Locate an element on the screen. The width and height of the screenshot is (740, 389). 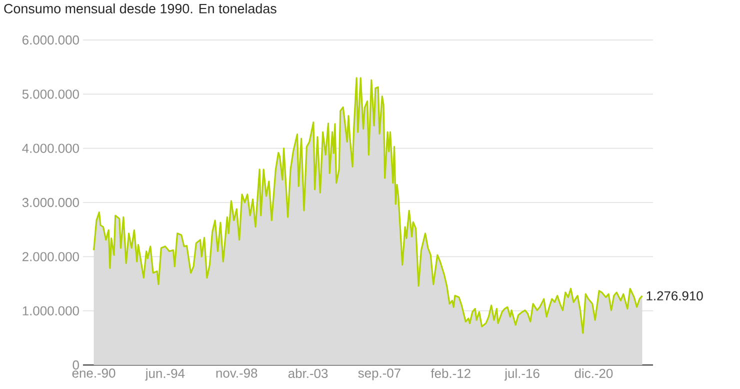
y-tick-label: 2.000.000 is located at coordinates (50, 257).